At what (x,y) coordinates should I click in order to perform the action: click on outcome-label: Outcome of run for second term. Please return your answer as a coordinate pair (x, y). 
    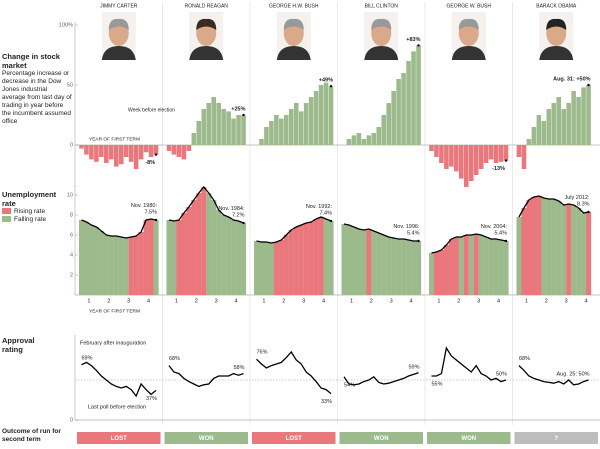
    Looking at the image, I should click on (42, 436).